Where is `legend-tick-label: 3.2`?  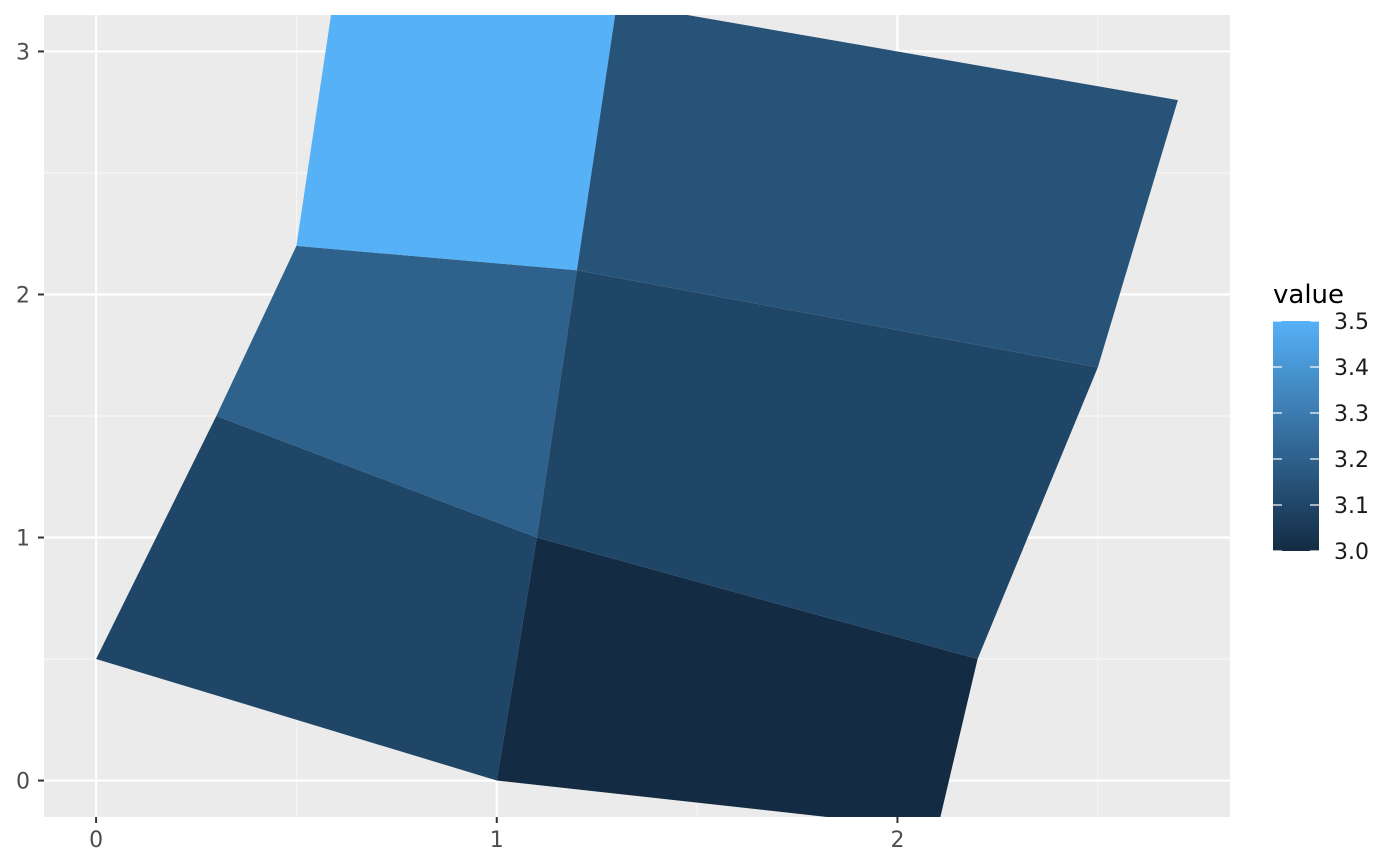
legend-tick-label: 3.2 is located at coordinates (1351, 460).